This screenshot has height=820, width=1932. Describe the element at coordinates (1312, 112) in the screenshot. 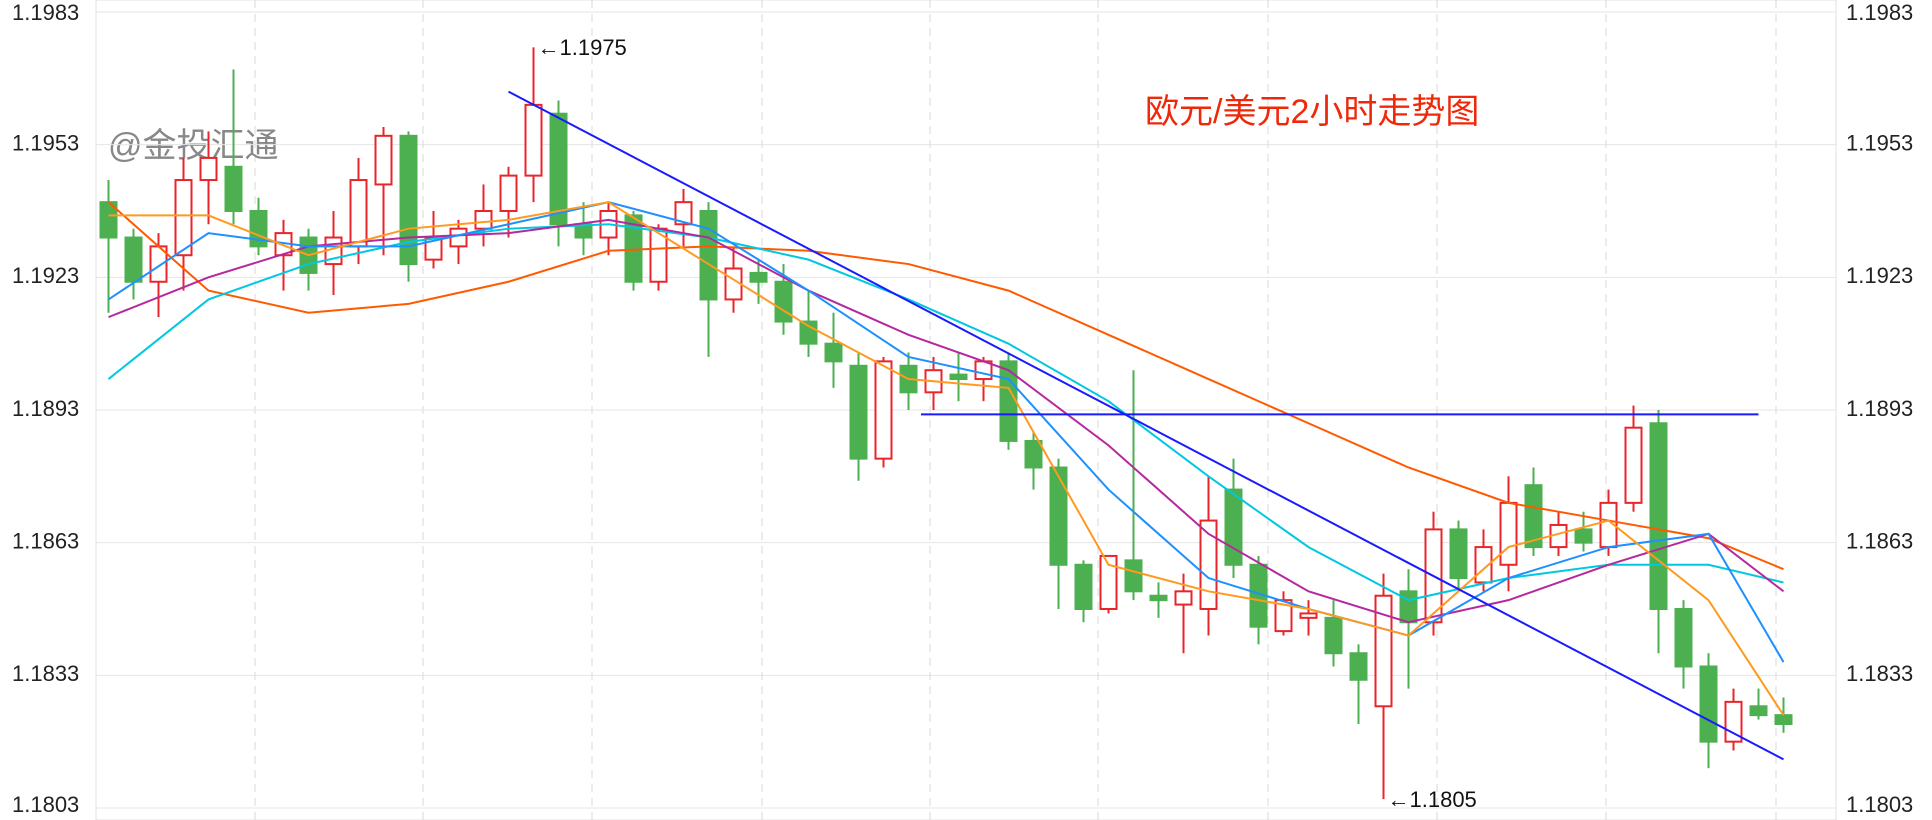

I see `chart-title: 欧元/美元2小时走势图` at that location.